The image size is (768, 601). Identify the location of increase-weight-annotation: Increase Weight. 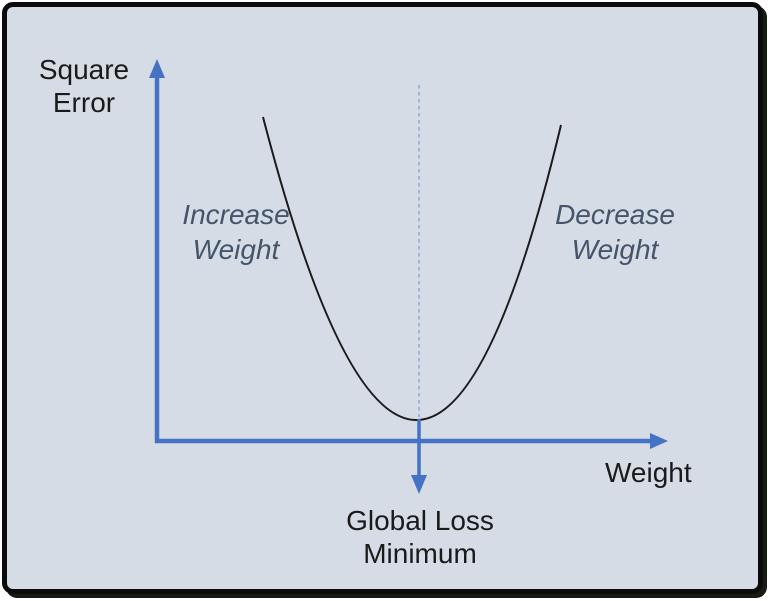
(236, 232).